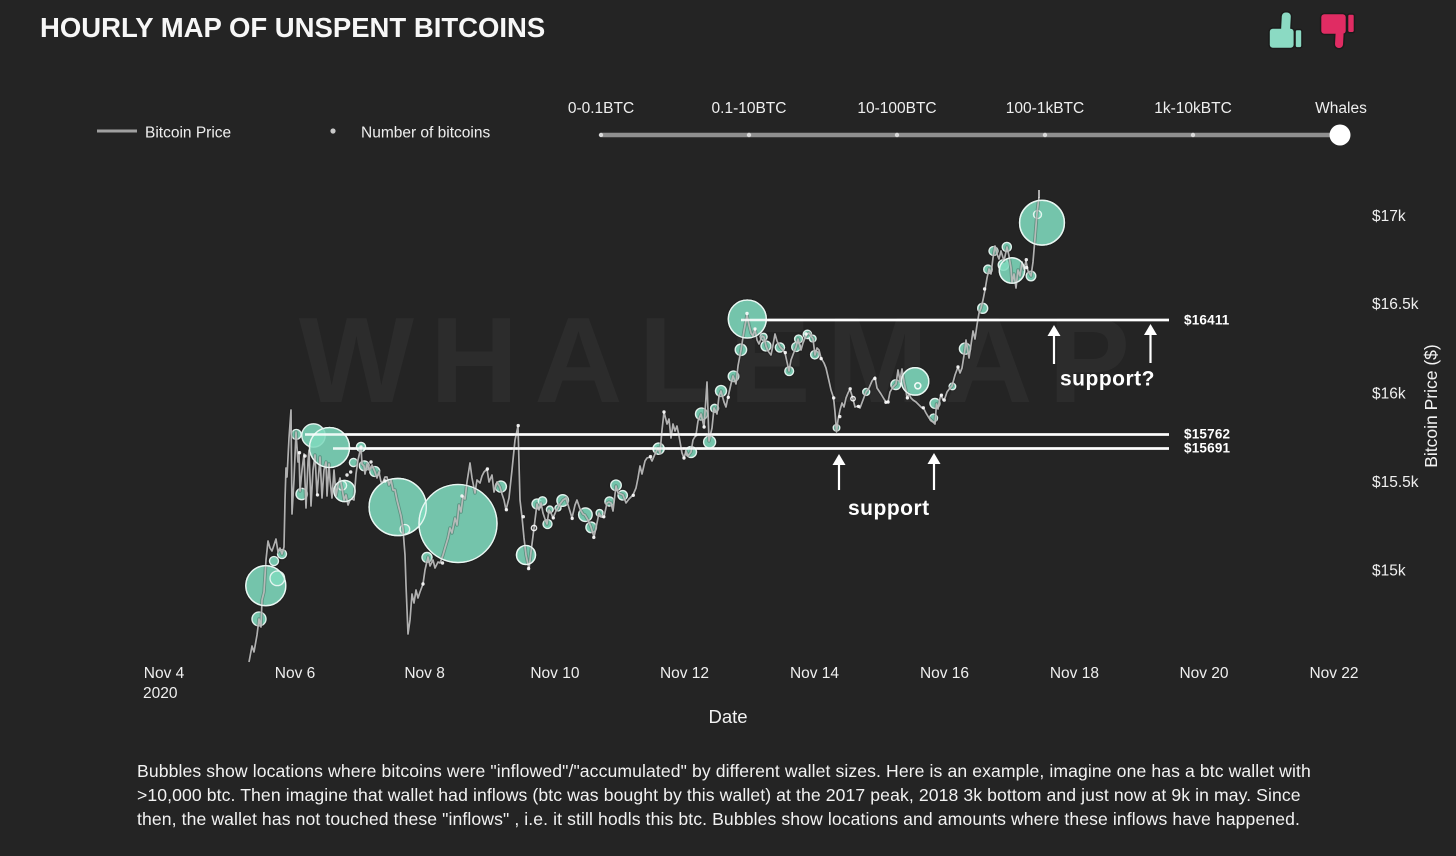  What do you see at coordinates (1207, 448) in the screenshot?
I see `svg-text: $15691` at bounding box center [1207, 448].